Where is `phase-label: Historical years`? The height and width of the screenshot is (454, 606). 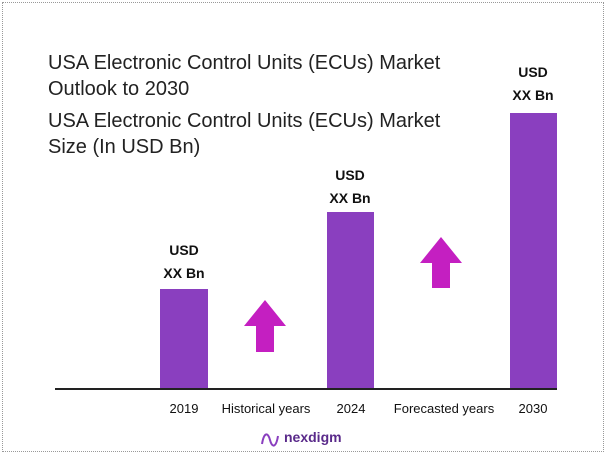
phase-label: Historical years is located at coordinates (266, 408).